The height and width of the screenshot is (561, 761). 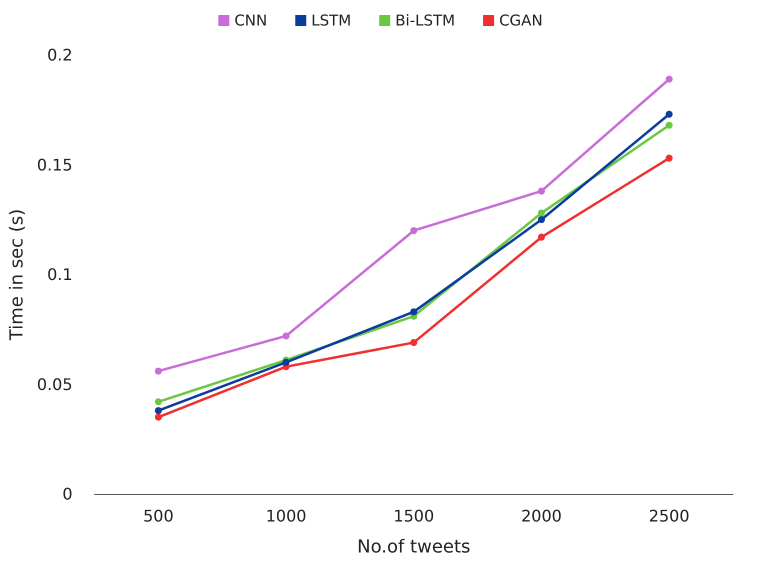 I want to click on legend-label: CNN, so click(x=251, y=21).